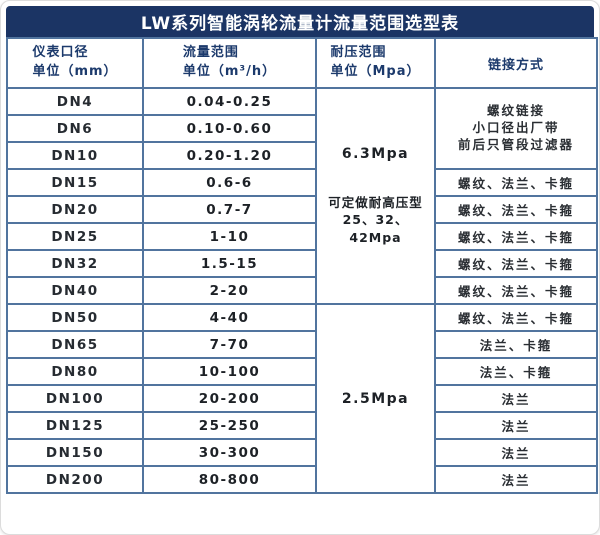 This screenshot has height=535, width=600. What do you see at coordinates (515, 144) in the screenshot?
I see `connection-small-line3: 前后只管段过滤器` at bounding box center [515, 144].